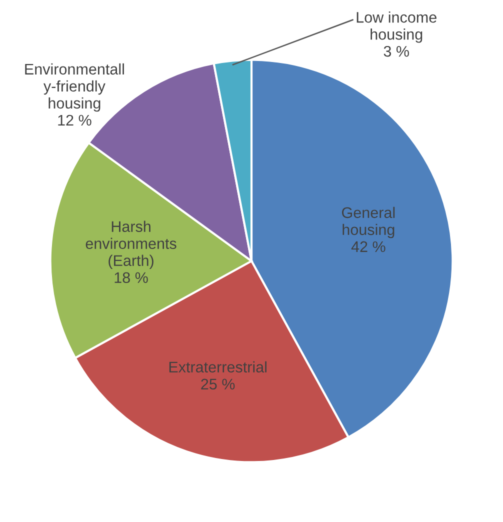  What do you see at coordinates (396, 27) in the screenshot?
I see `slice-label: Low income housing` at bounding box center [396, 27].